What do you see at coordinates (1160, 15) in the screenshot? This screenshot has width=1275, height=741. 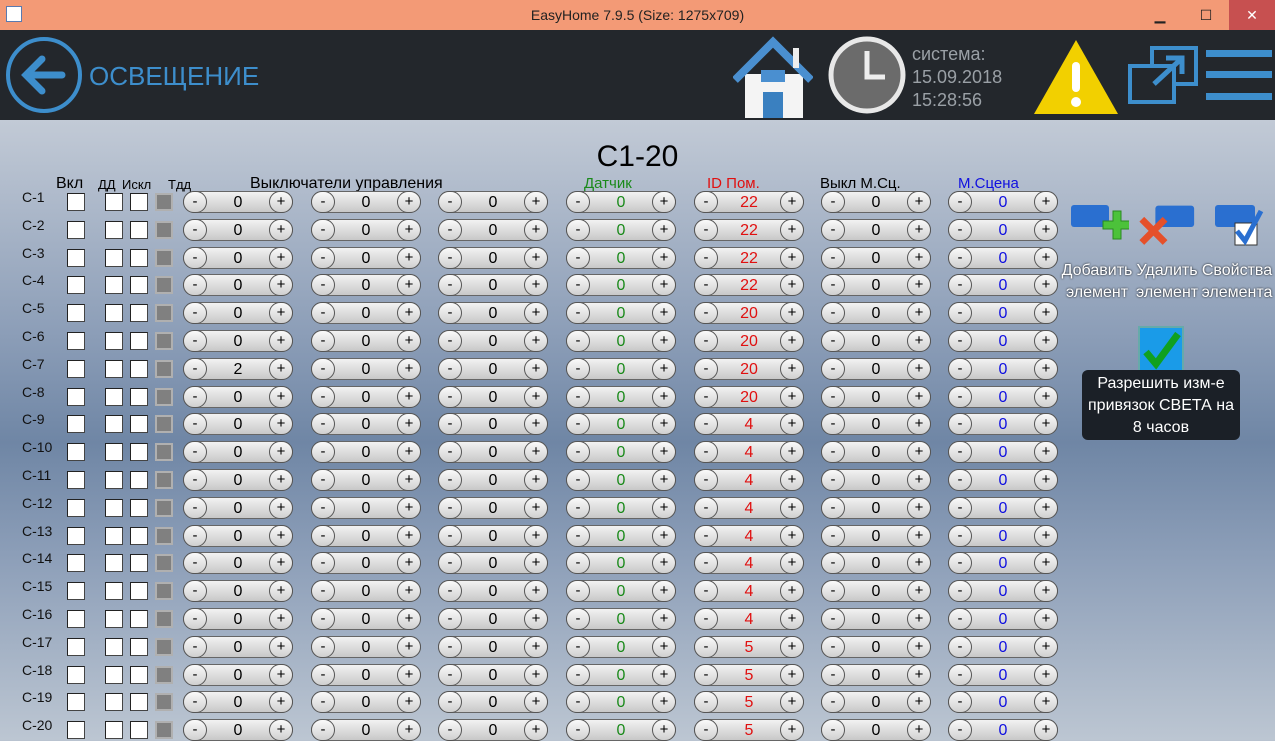 I see `minimize-button: ▁` at bounding box center [1160, 15].